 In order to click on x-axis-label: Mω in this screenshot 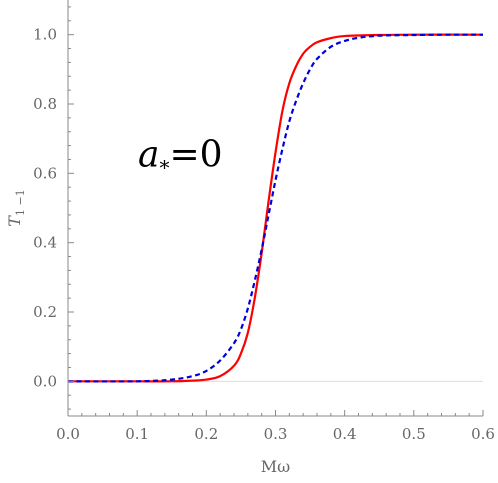, I will do `click(275, 466)`.